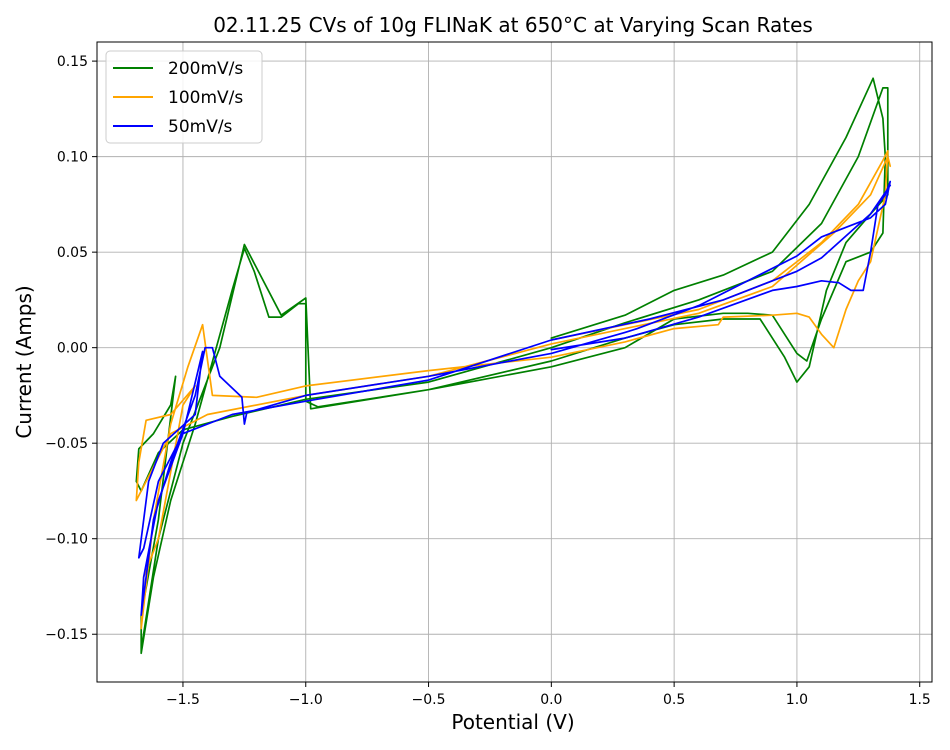 This screenshot has width=950, height=750. I want to click on y-tick-label: 0.10, so click(72, 158).